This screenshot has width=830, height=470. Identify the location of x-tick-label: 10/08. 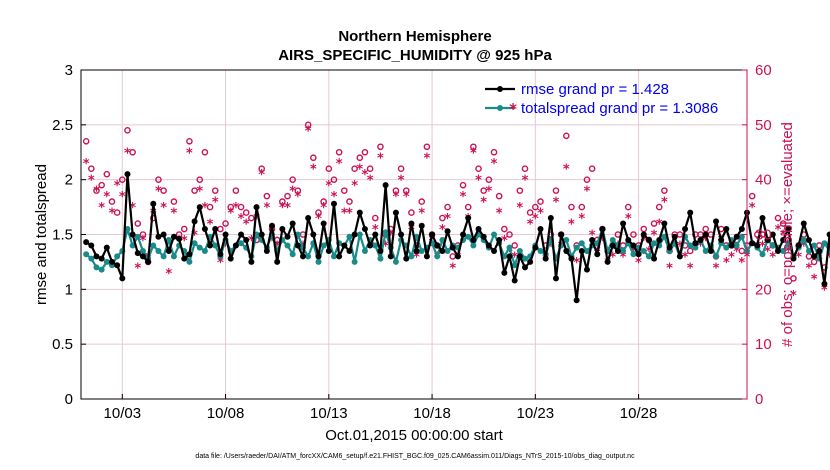
(226, 413).